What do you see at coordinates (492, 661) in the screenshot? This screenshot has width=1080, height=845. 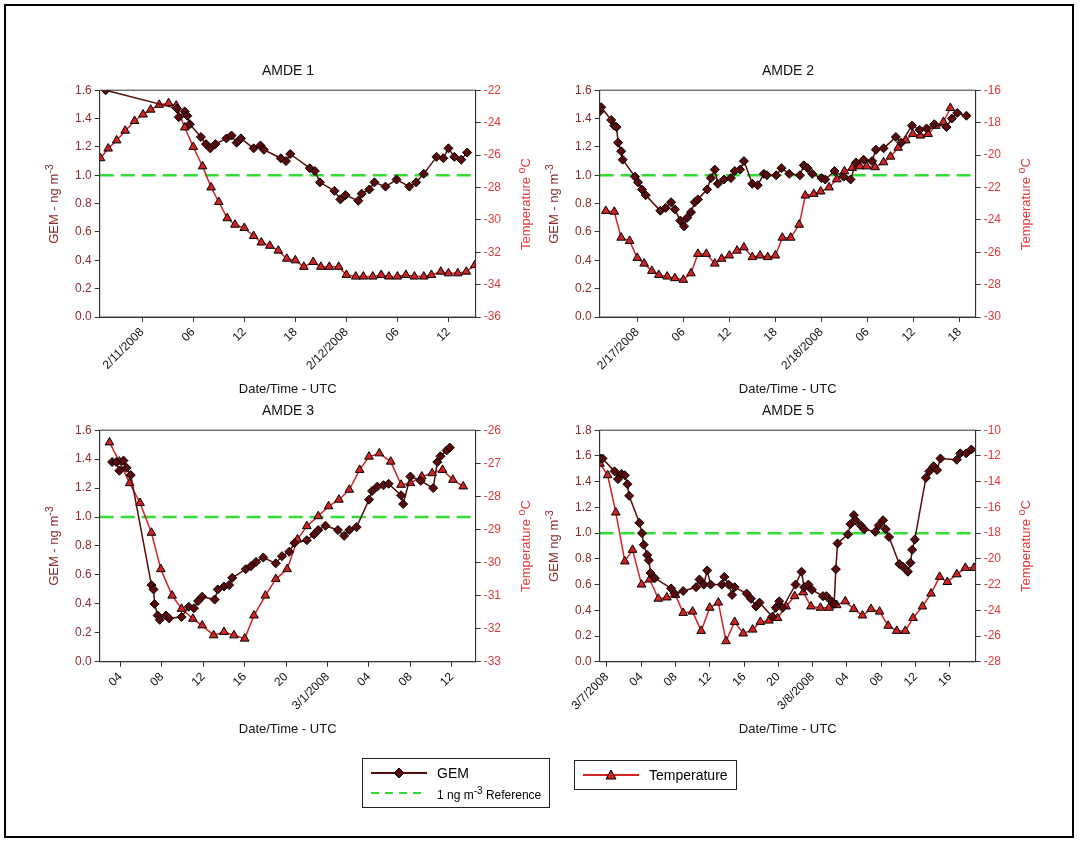 I see `y2-tick-label: -33` at bounding box center [492, 661].